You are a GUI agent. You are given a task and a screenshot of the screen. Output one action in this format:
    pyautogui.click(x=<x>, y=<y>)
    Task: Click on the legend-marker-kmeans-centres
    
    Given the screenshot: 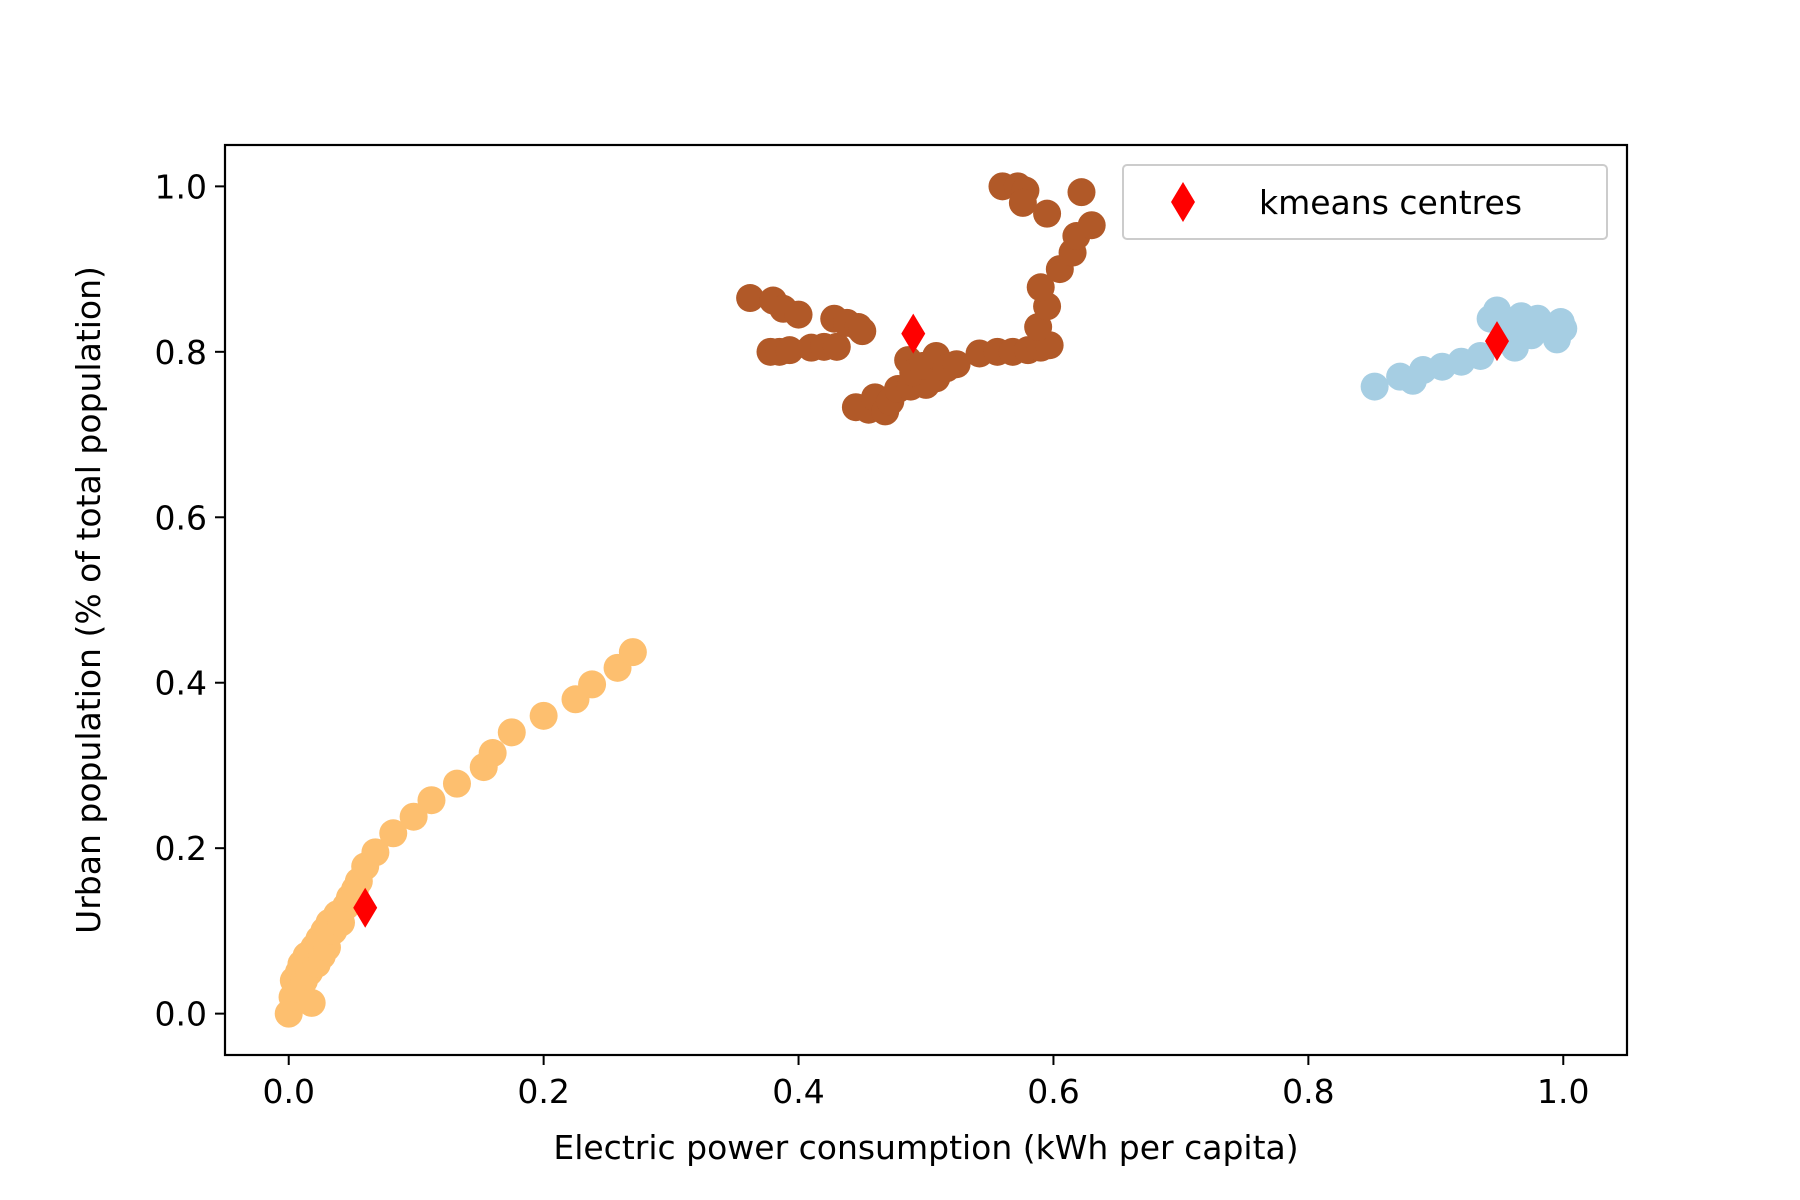 What is the action you would take?
    pyautogui.click(x=1183, y=202)
    